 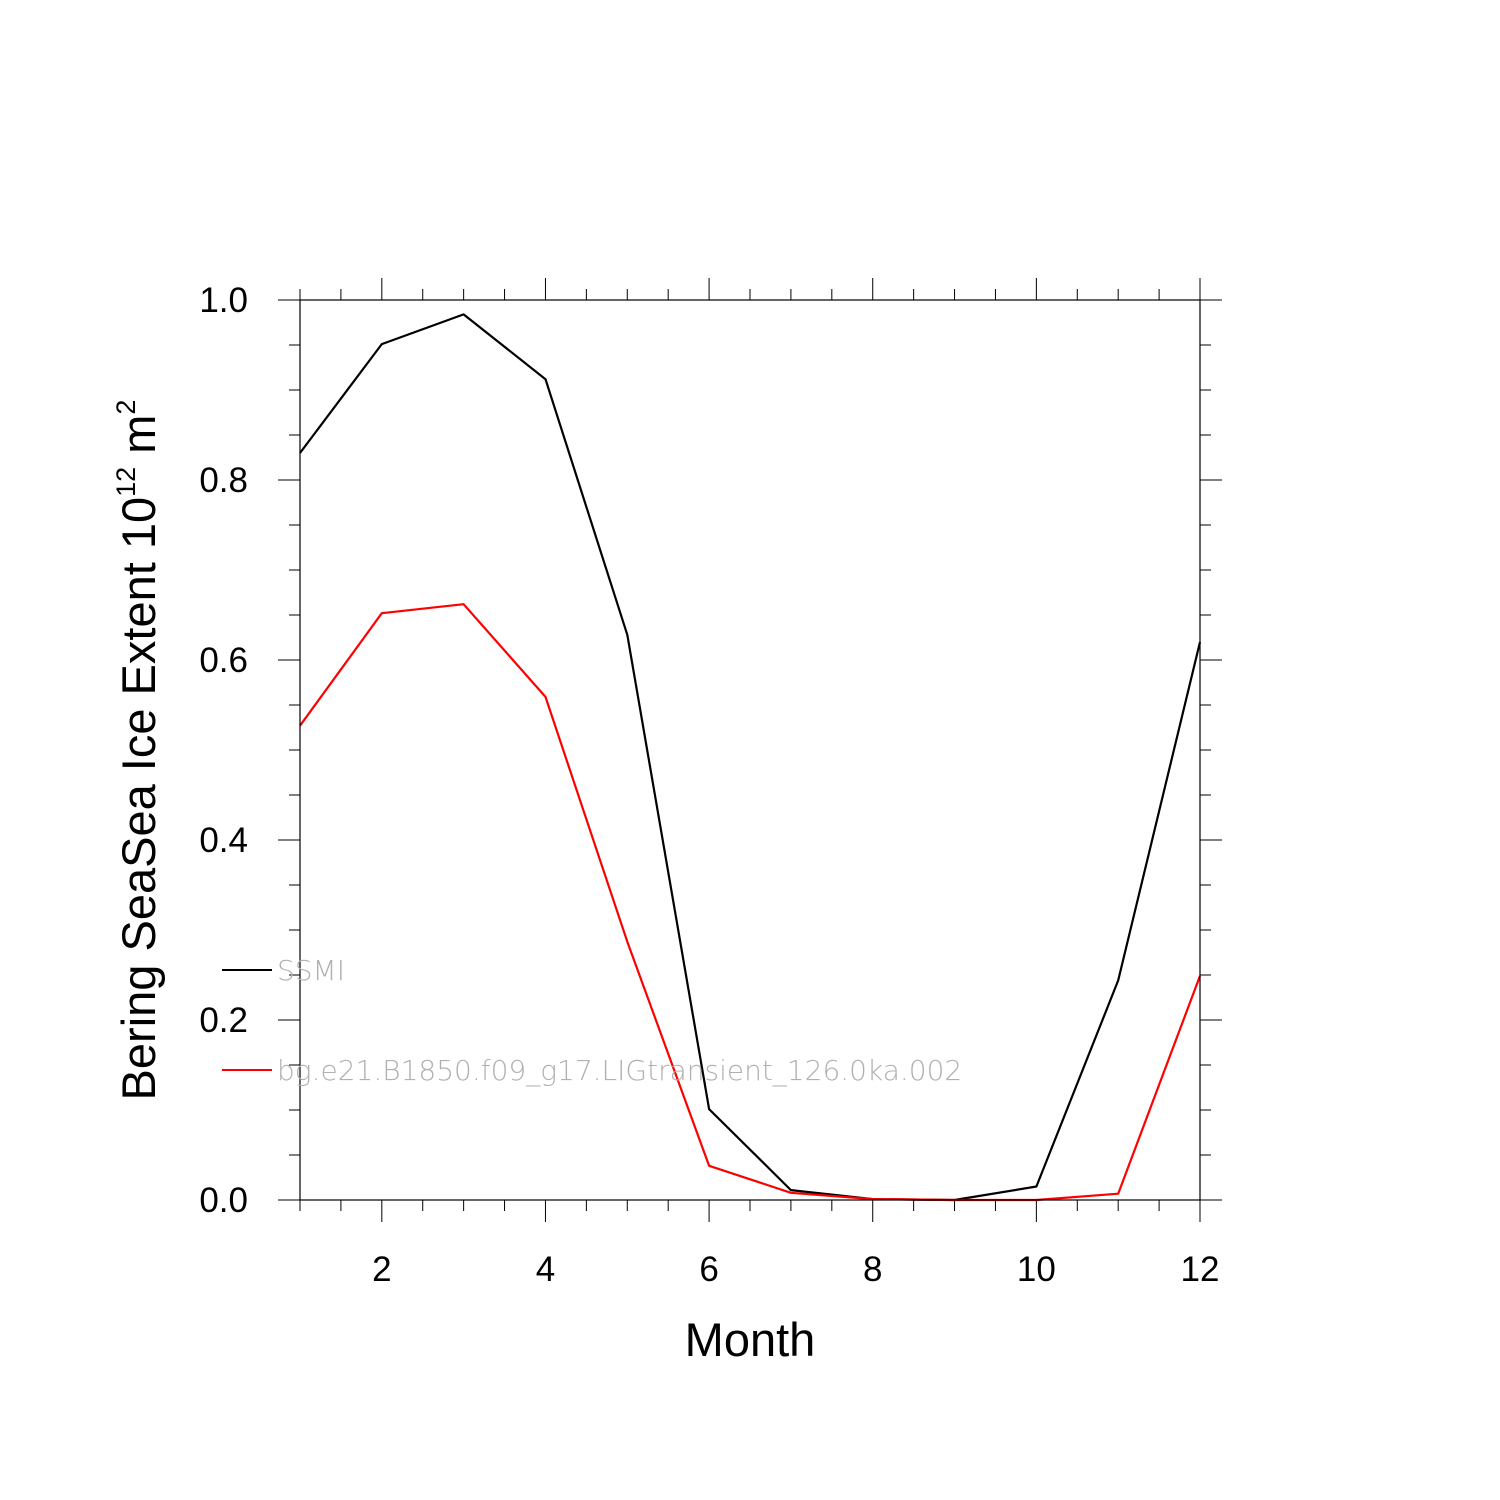 What do you see at coordinates (795, 1269) in the screenshot?
I see `x-tick-labels: 2 4 6 8 10 12` at bounding box center [795, 1269].